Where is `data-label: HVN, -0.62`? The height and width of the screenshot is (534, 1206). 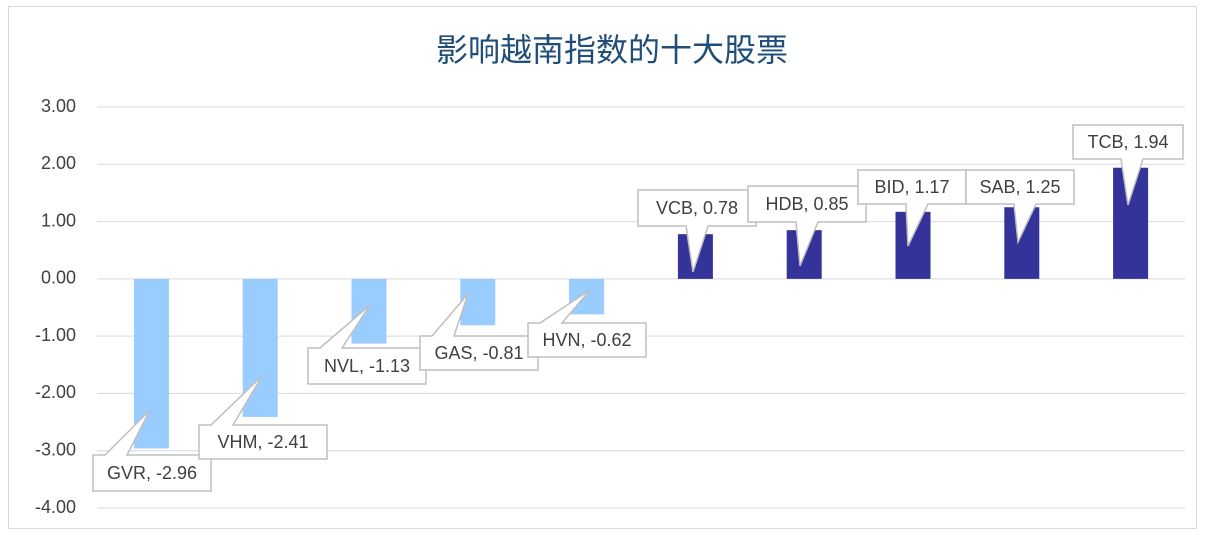
data-label: HVN, -0.62 is located at coordinates (586, 340).